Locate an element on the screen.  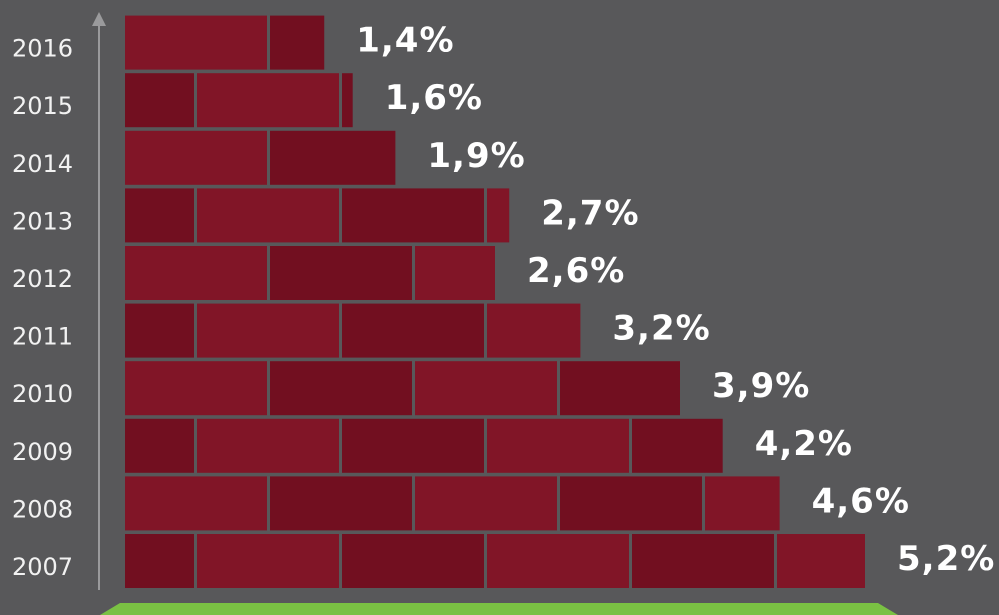
bar-2015 is located at coordinates (239, 100).